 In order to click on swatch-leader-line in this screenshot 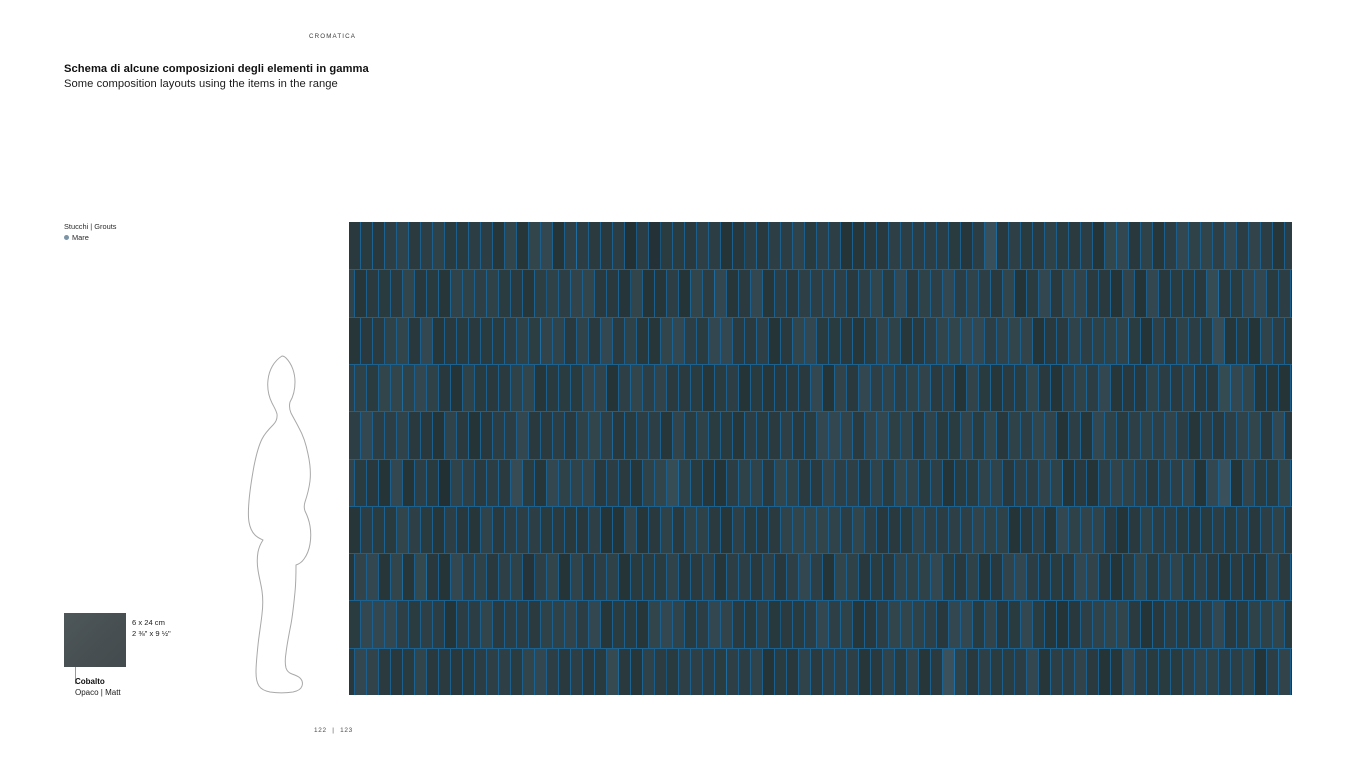, I will do `click(75, 675)`.